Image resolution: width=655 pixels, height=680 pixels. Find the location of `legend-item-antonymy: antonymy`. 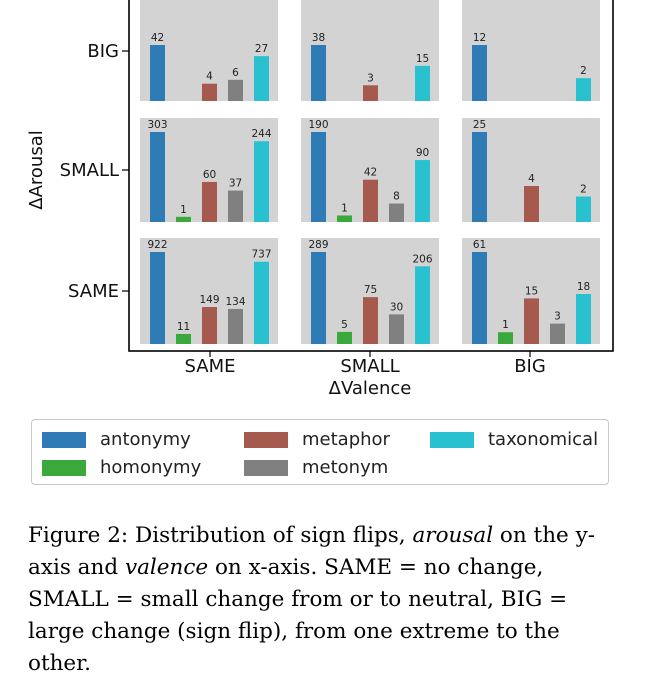

legend-item-antonymy: antonymy is located at coordinates (116, 439).